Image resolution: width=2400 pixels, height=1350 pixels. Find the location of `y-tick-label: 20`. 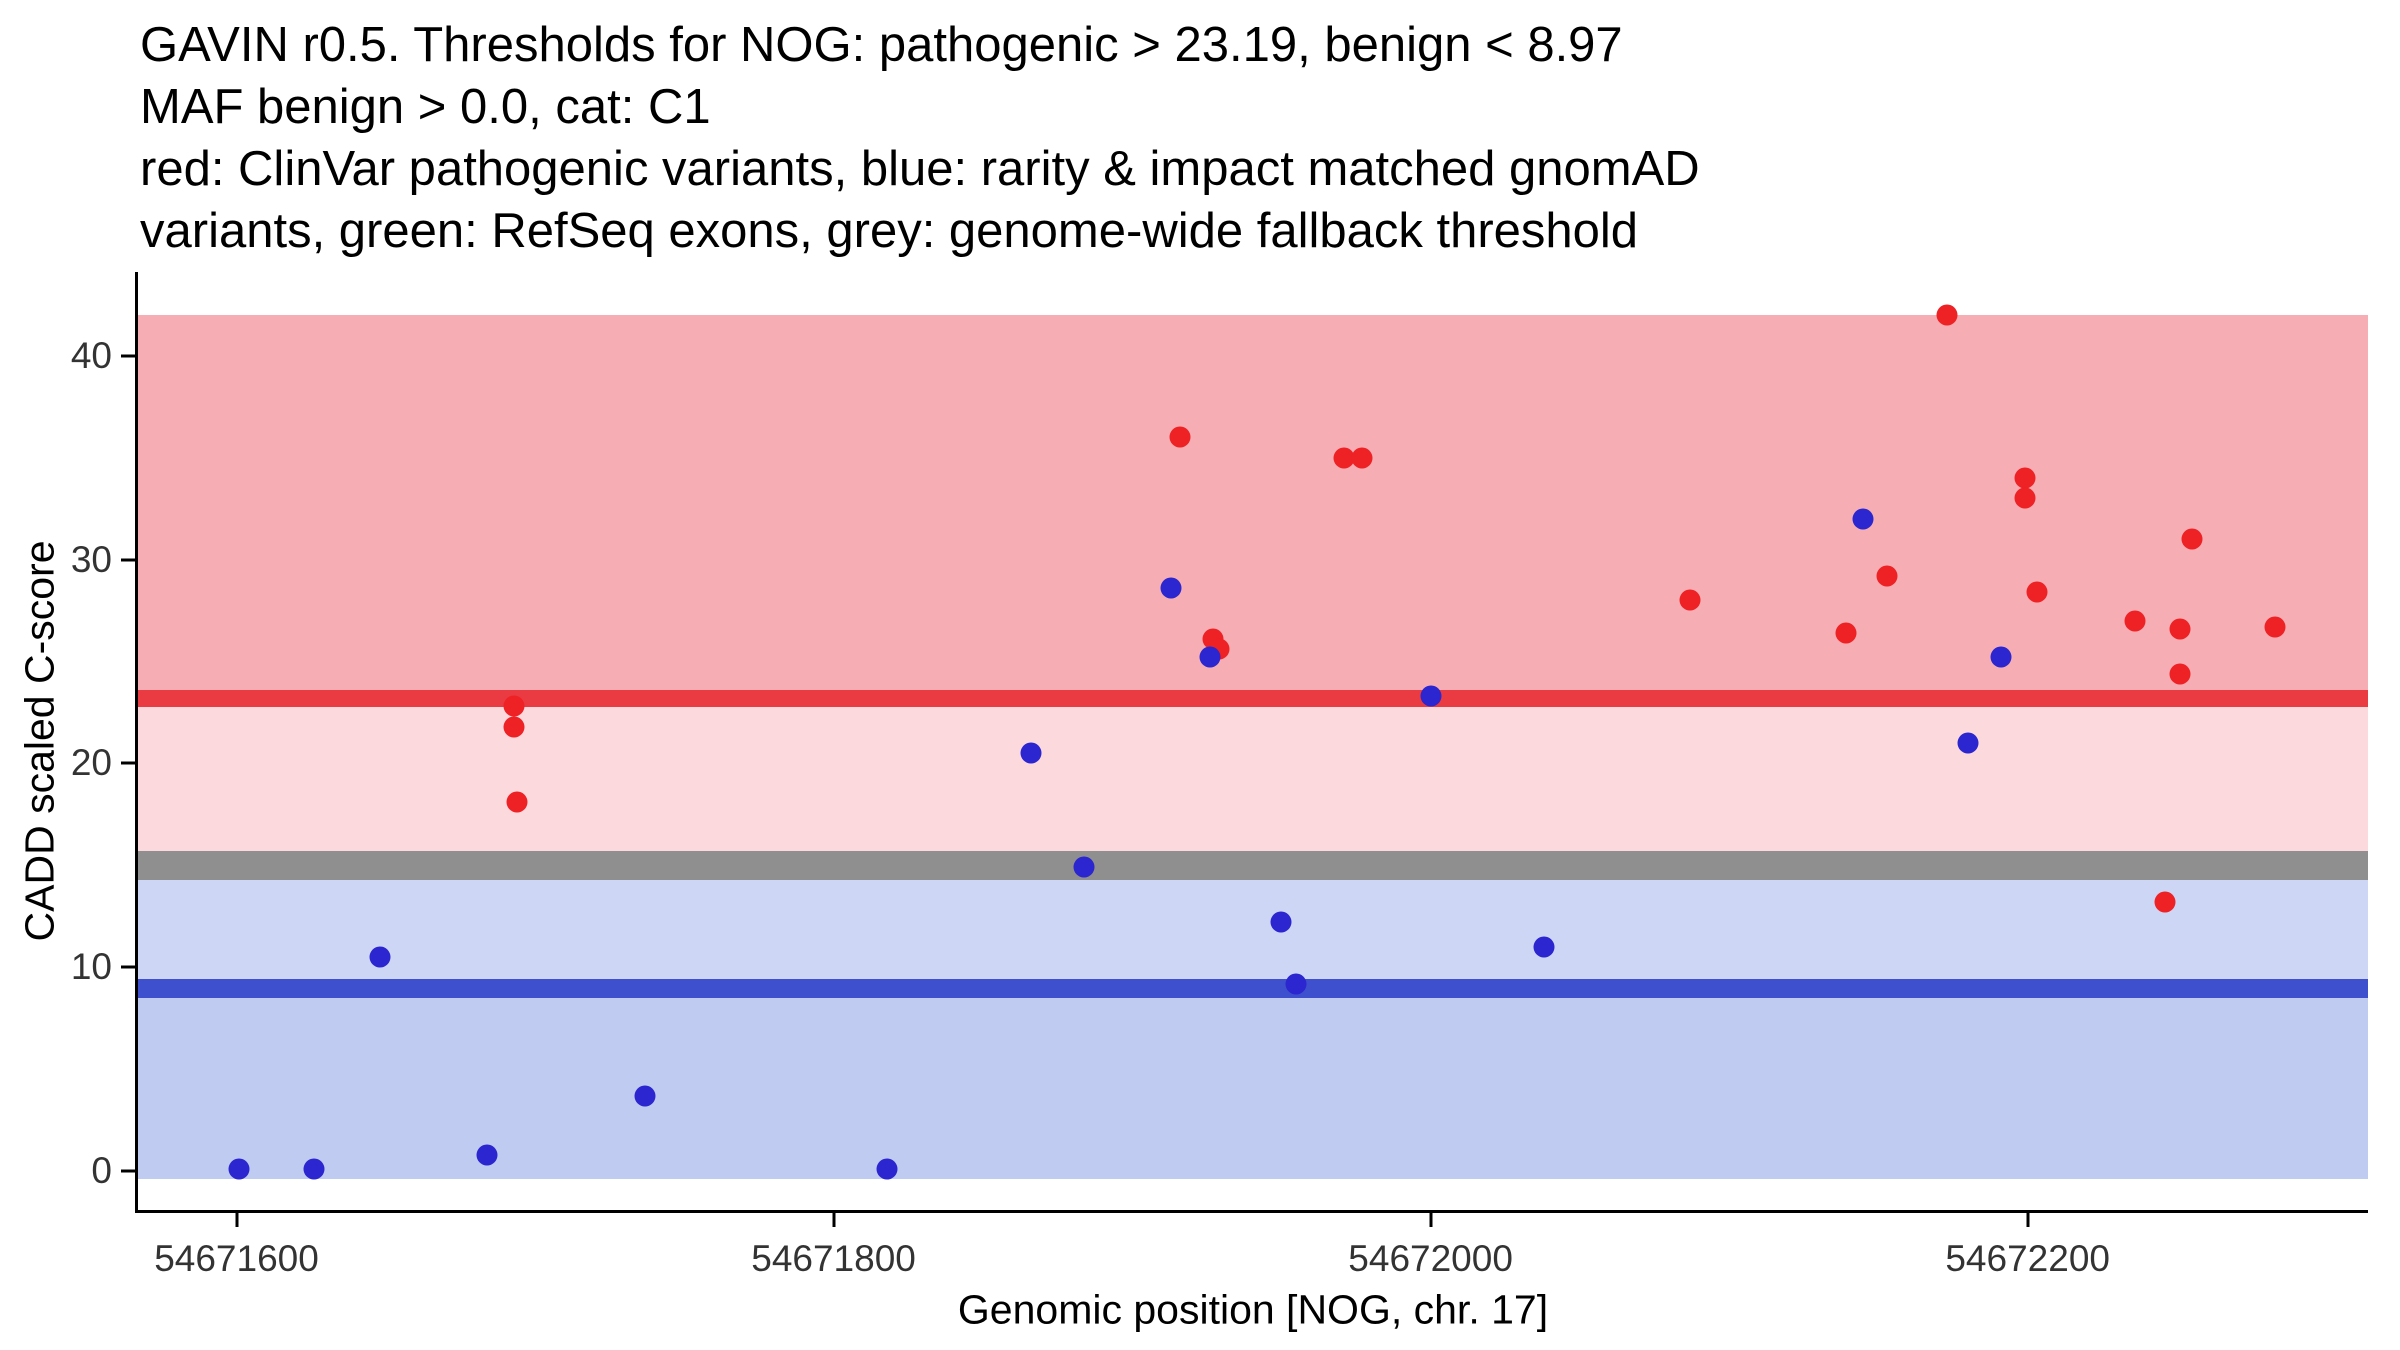

y-tick-label: 20 is located at coordinates (91, 763).